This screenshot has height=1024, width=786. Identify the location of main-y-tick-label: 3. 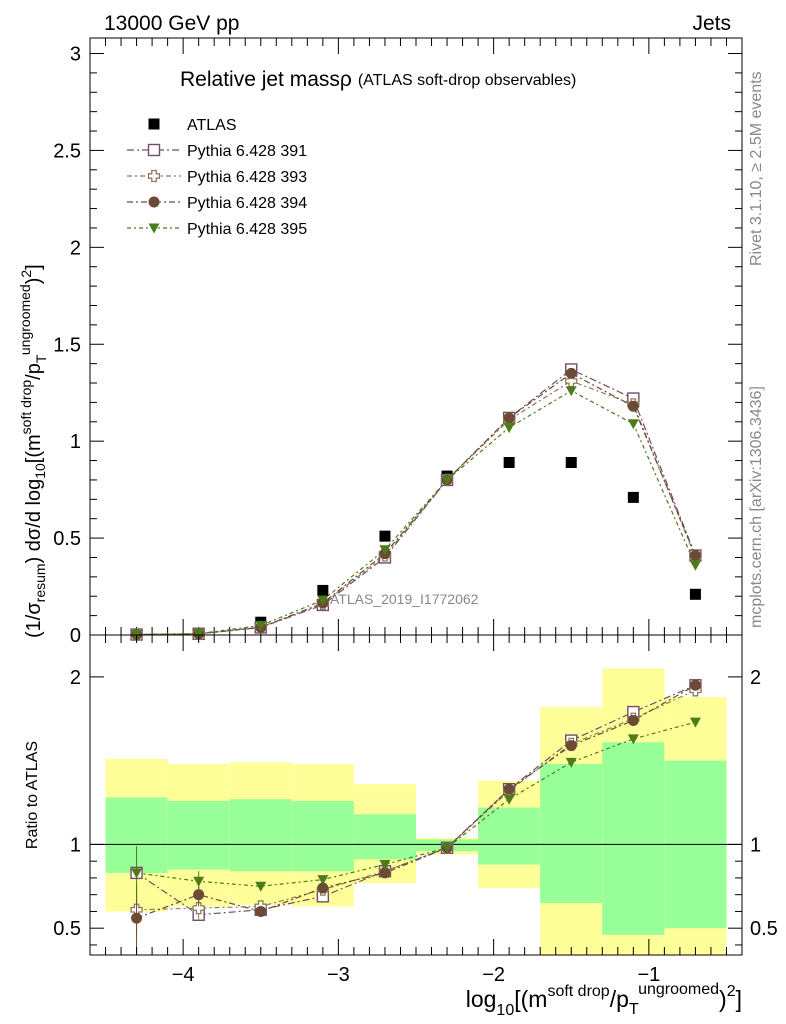
(75, 55).